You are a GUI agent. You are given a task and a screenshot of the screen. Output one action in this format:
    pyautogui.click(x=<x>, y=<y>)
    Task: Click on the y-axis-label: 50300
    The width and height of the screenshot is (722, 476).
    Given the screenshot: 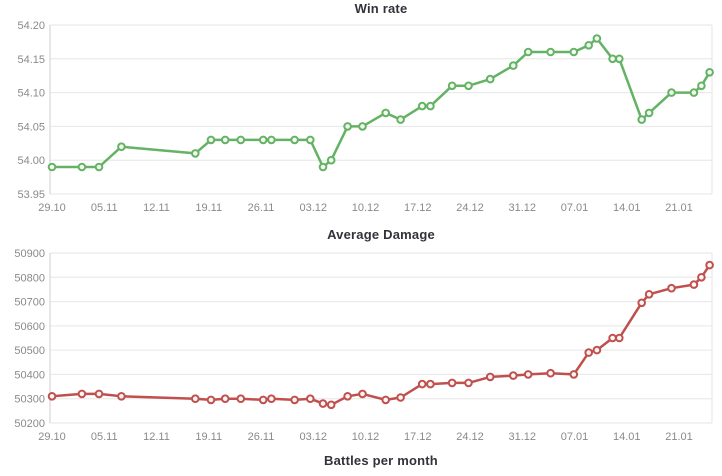 What is the action you would take?
    pyautogui.click(x=29, y=400)
    